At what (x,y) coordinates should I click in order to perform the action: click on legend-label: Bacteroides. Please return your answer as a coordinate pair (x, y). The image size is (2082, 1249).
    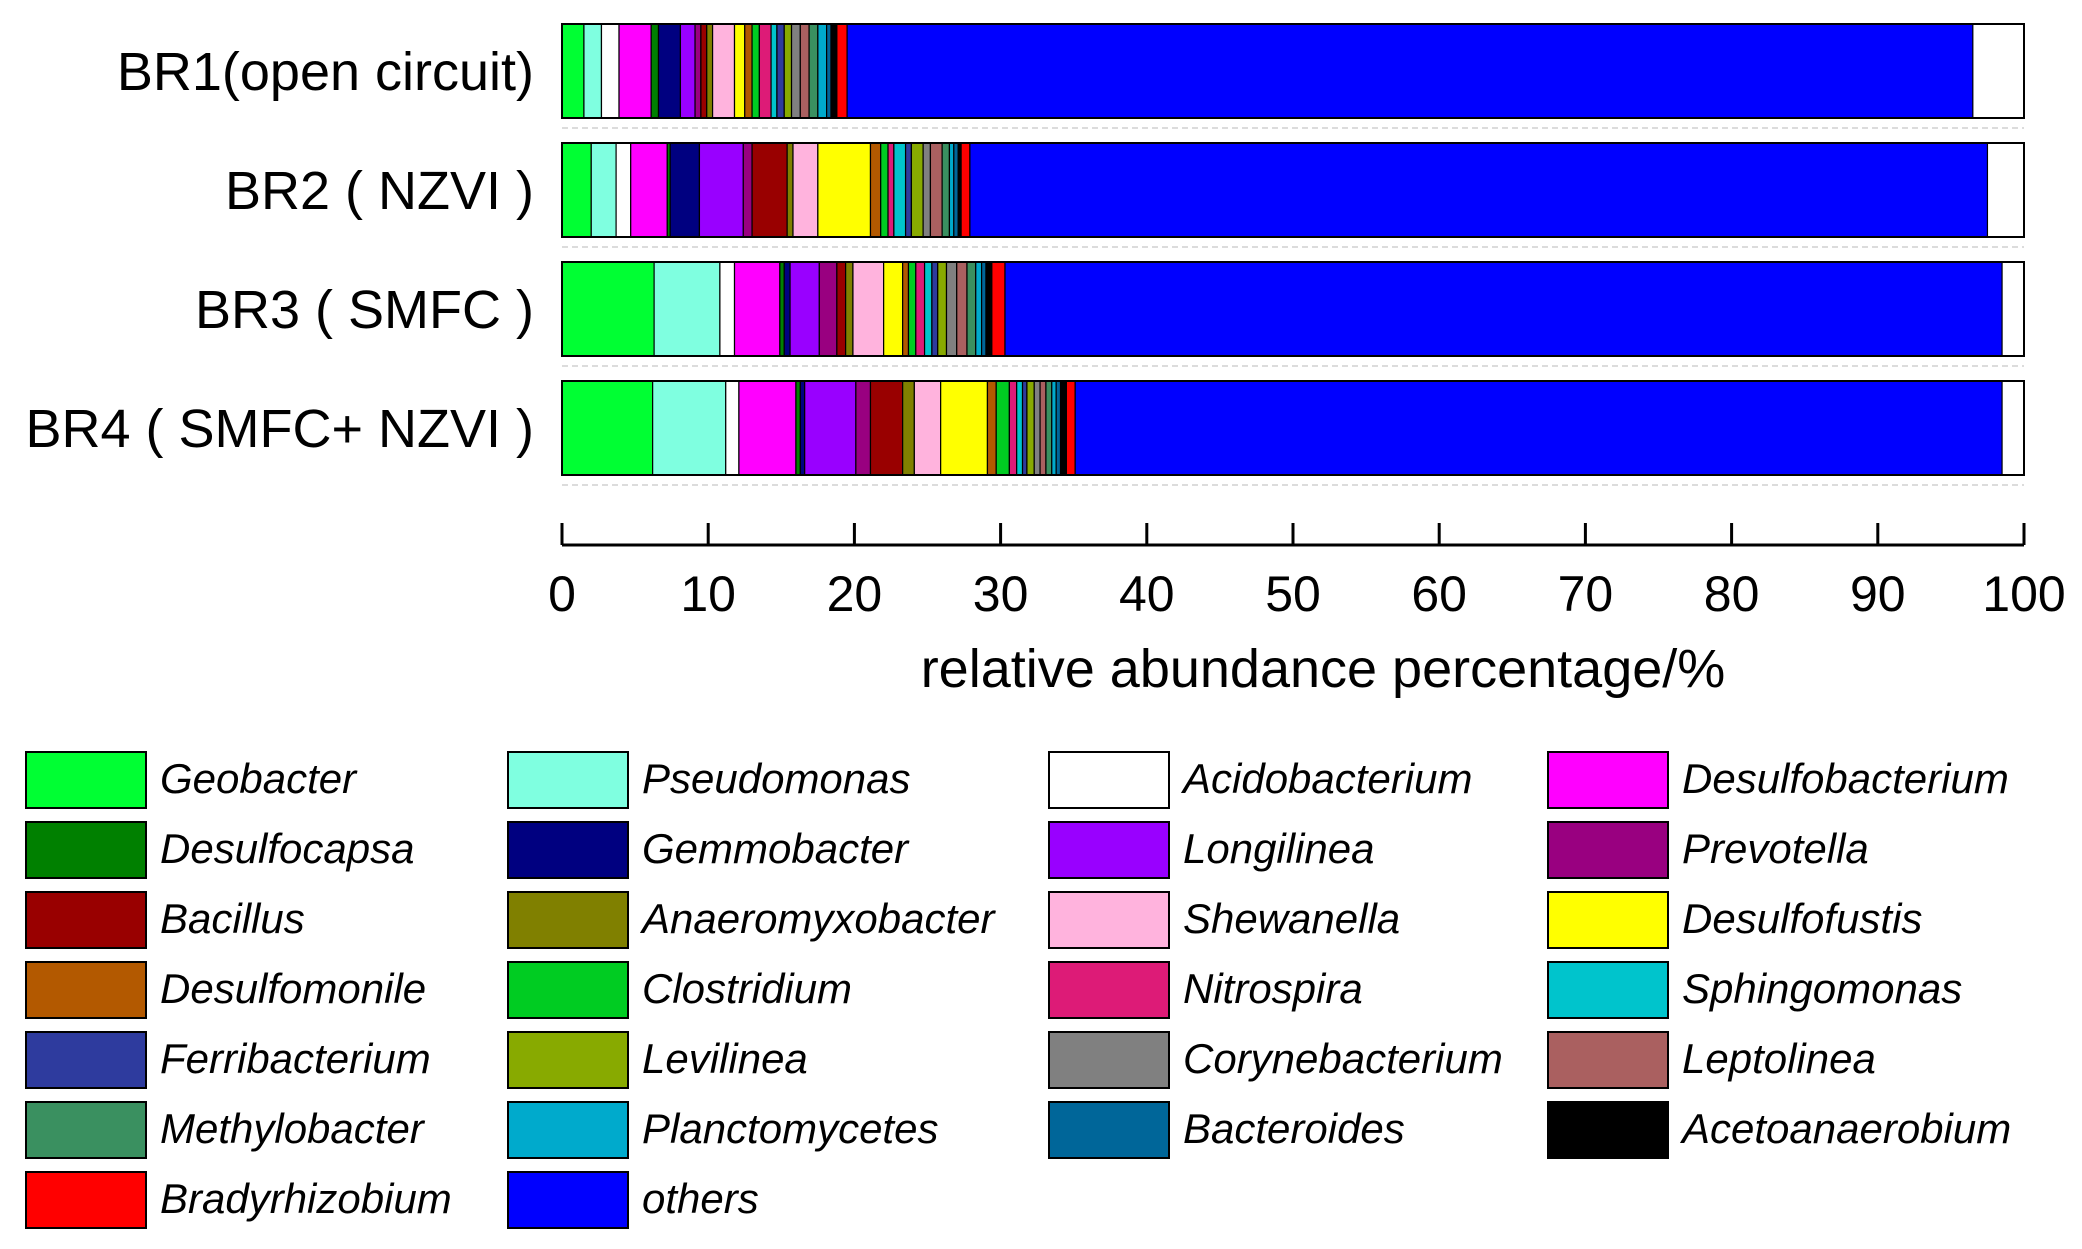
    Looking at the image, I should click on (1294, 1128).